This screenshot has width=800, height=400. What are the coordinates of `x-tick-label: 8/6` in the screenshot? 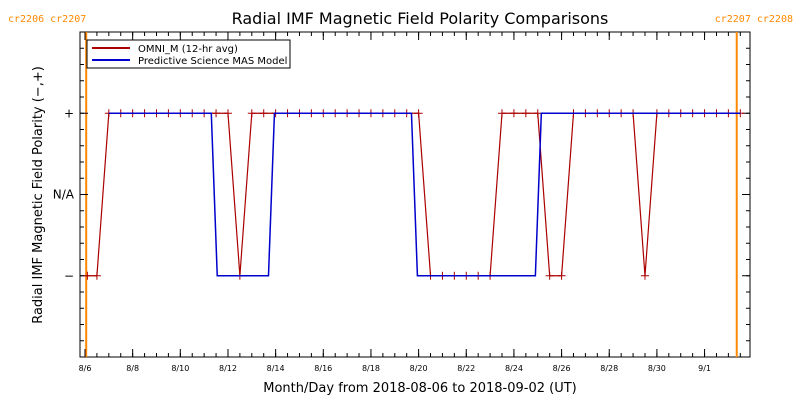 It's located at (85, 368).